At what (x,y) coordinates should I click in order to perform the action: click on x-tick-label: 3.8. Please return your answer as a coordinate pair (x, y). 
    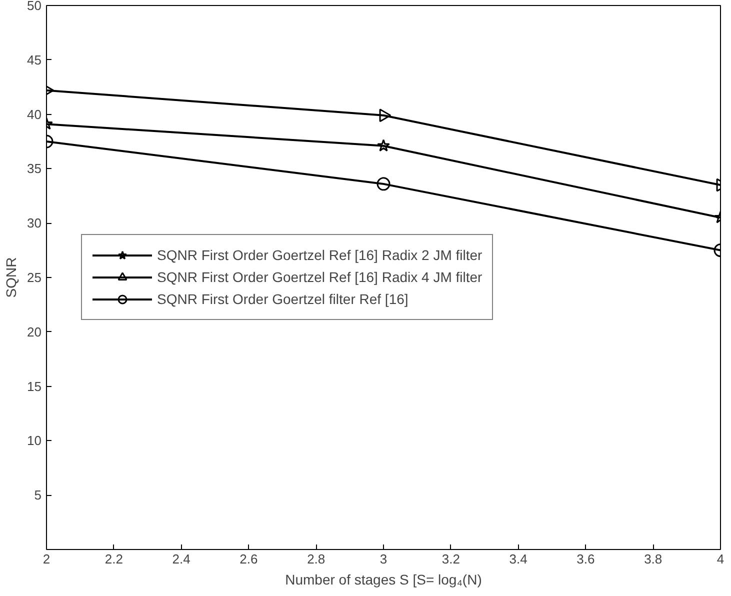
    Looking at the image, I should click on (653, 559).